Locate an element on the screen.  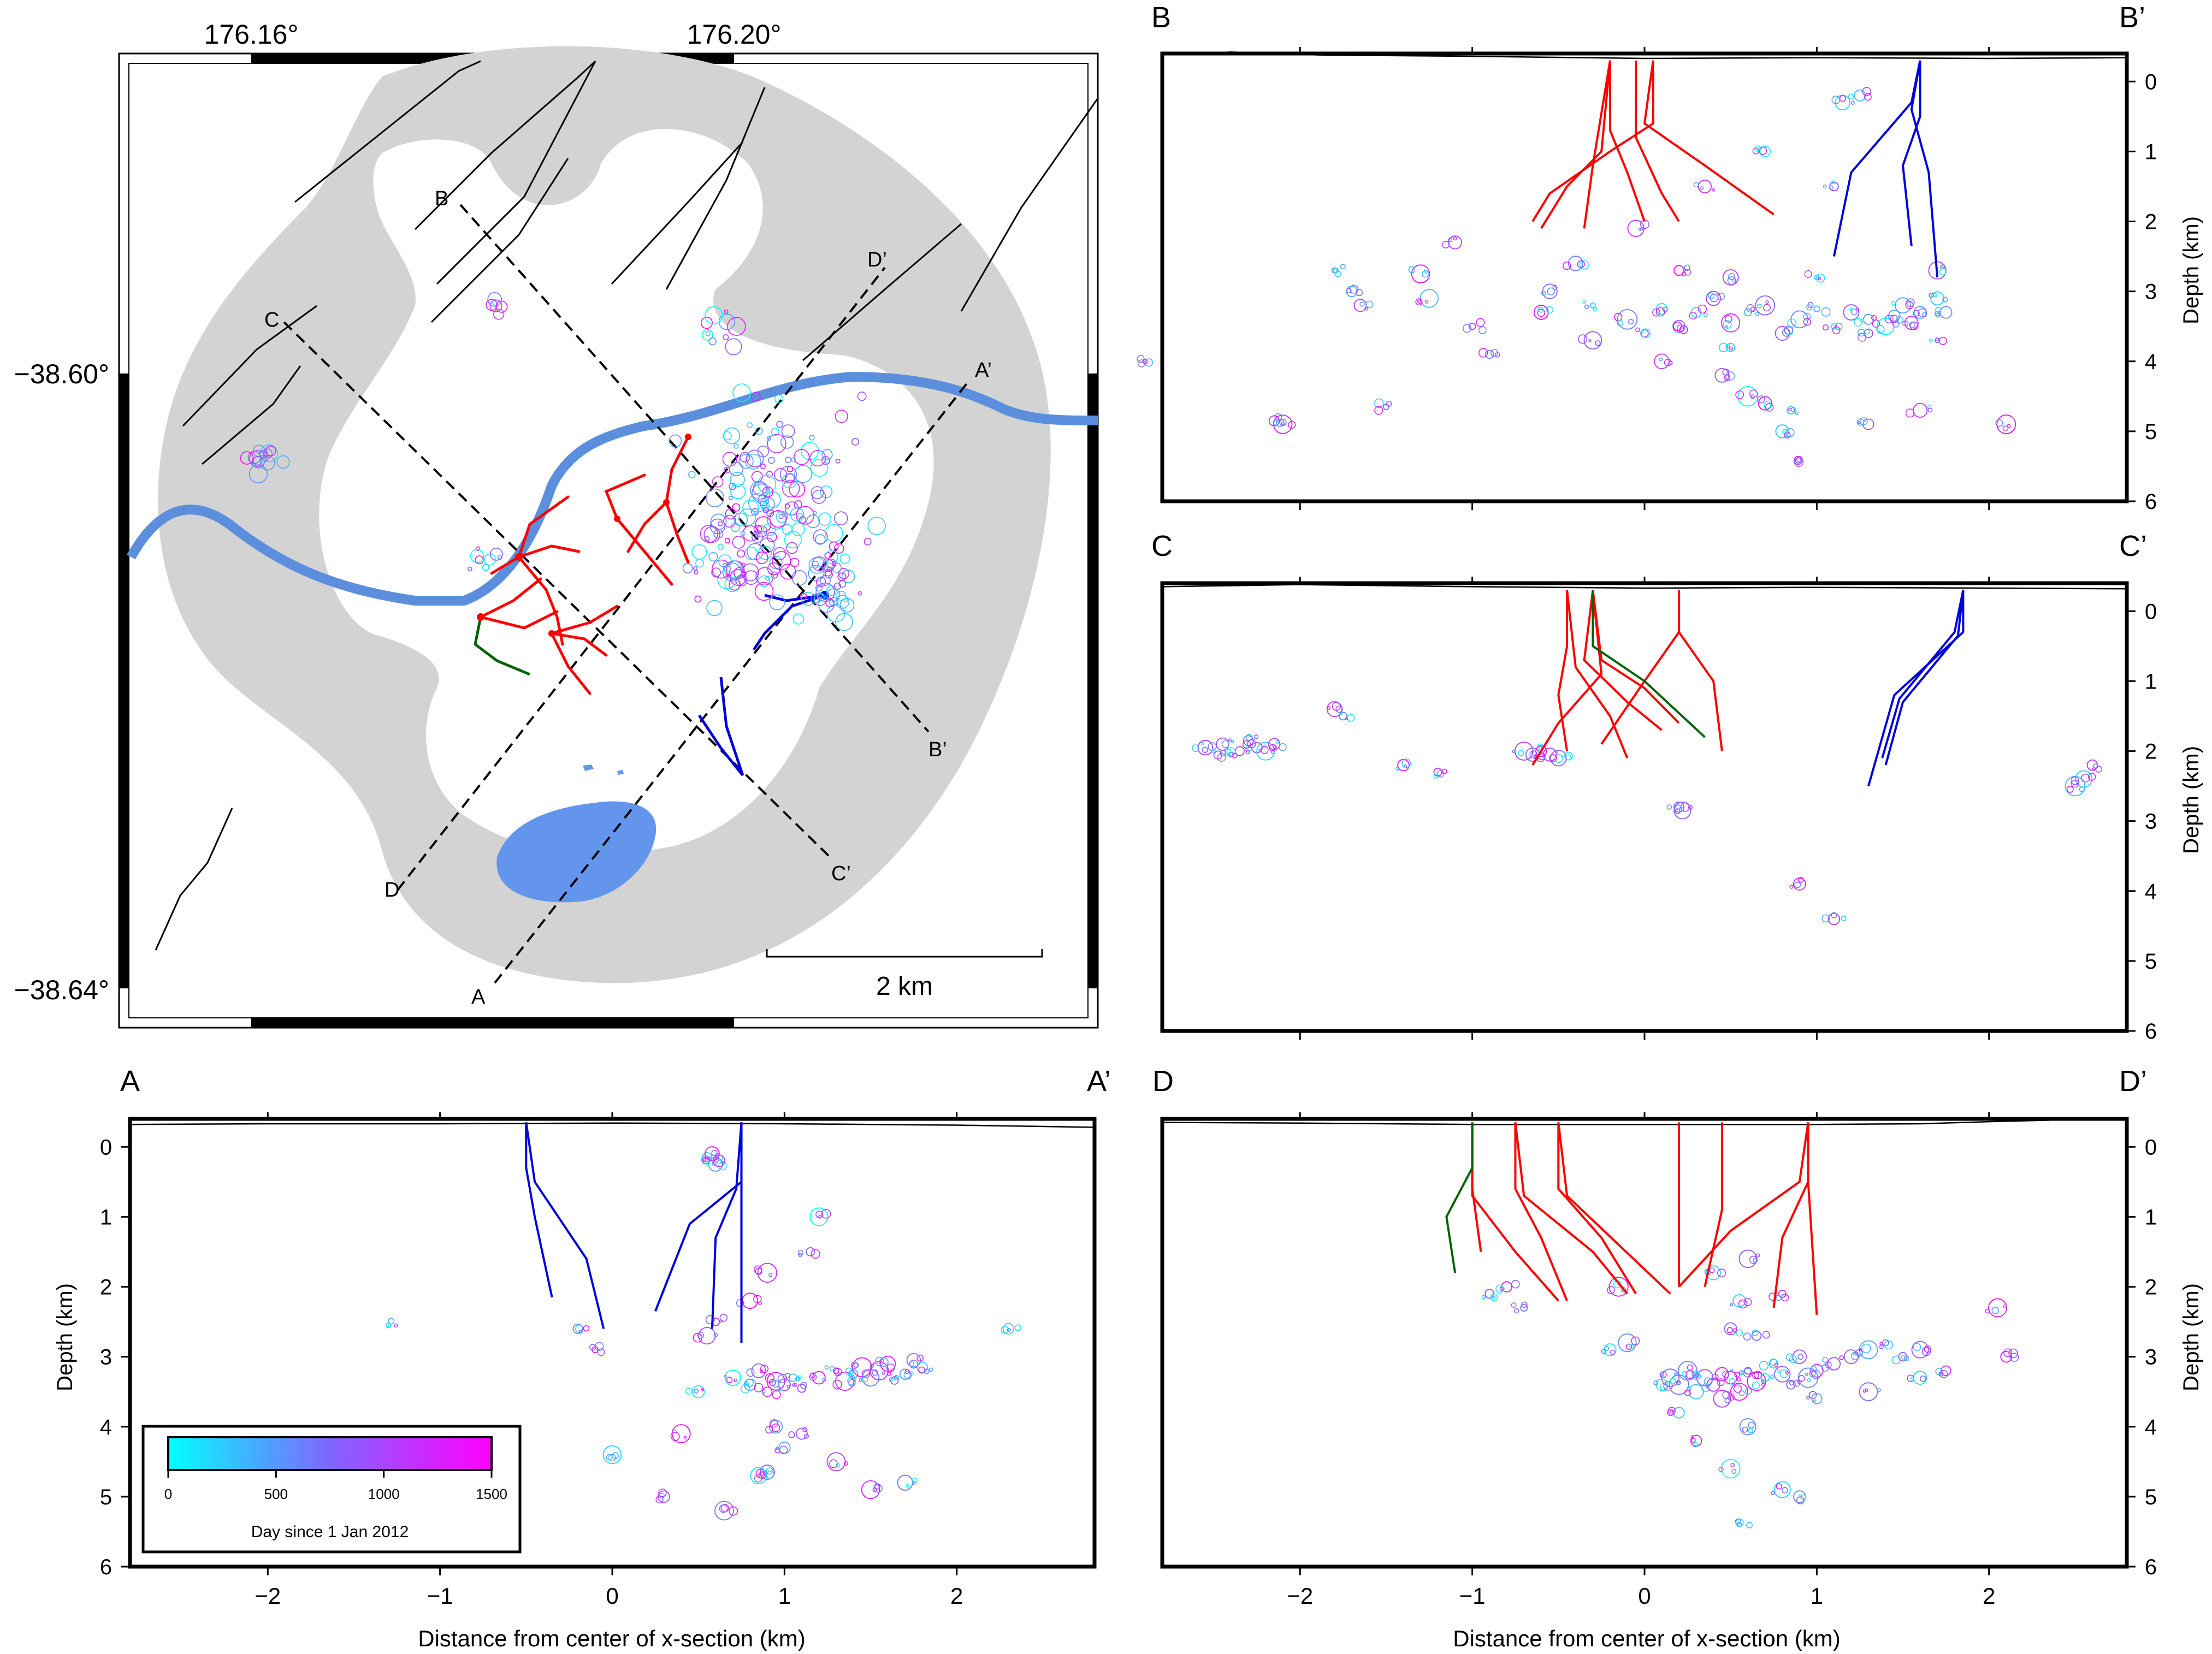
section-end-label: A’ is located at coordinates (1099, 1081).